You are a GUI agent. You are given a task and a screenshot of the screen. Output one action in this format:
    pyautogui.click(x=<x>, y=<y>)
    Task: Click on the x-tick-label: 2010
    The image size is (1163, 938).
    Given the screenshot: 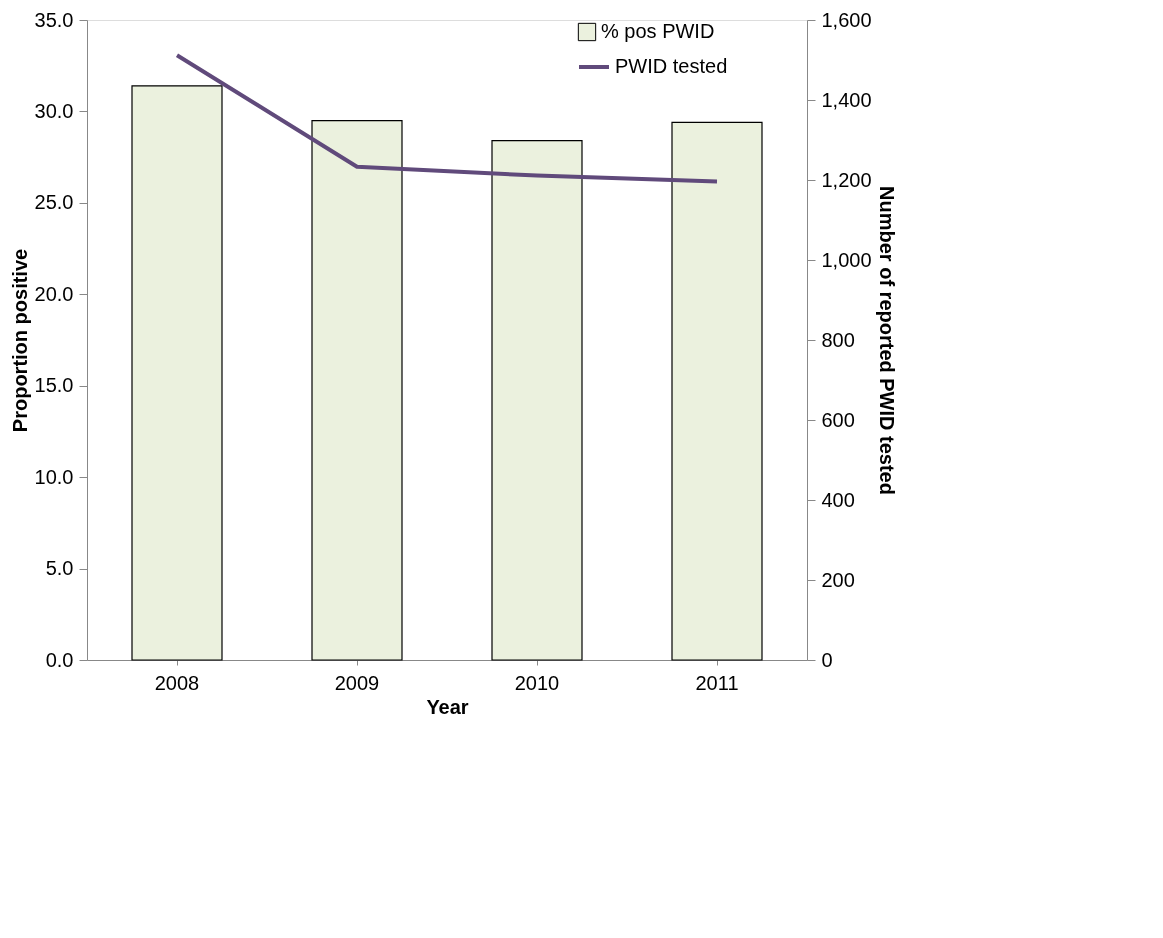 What is the action you would take?
    pyautogui.click(x=537, y=682)
    